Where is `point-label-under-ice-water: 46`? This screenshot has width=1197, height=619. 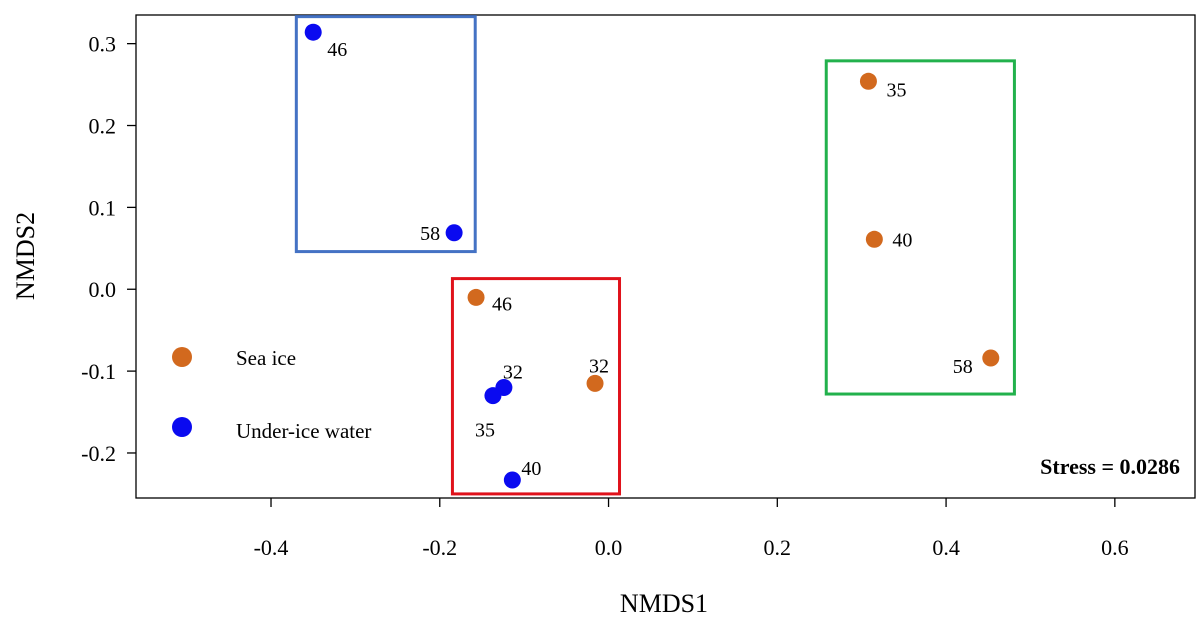 point-label-under-ice-water: 46 is located at coordinates (337, 50).